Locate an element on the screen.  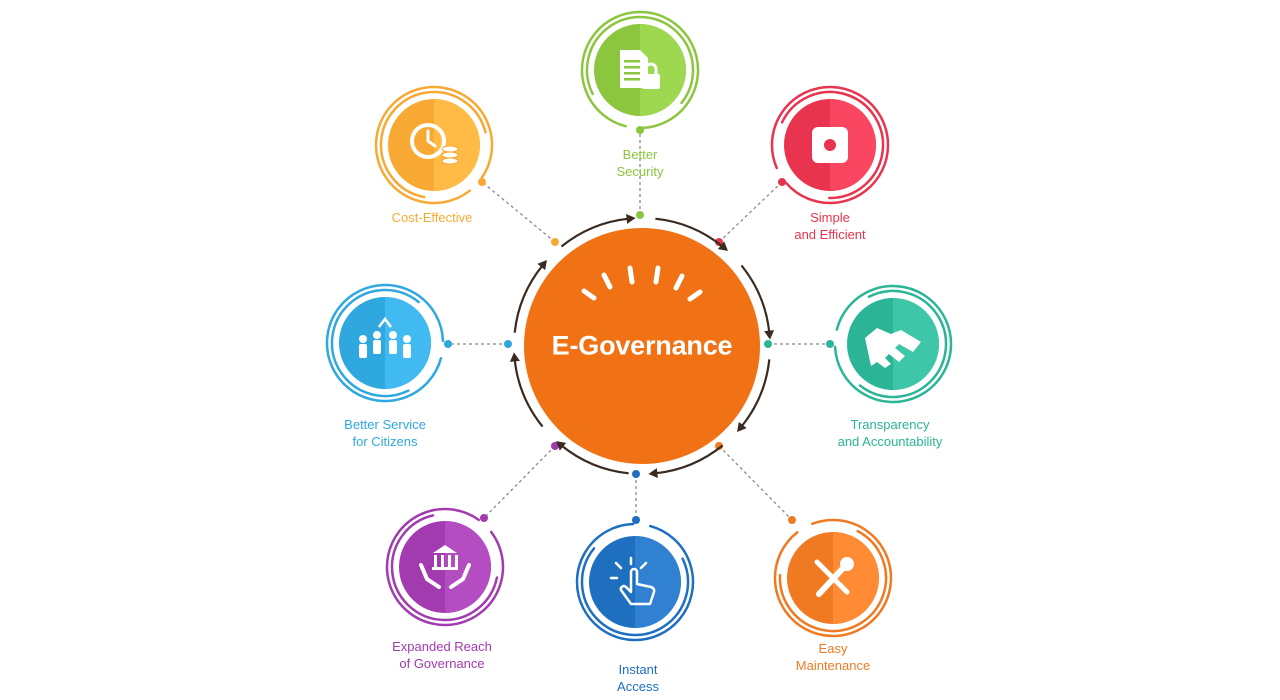
center-hub is located at coordinates (642, 346).